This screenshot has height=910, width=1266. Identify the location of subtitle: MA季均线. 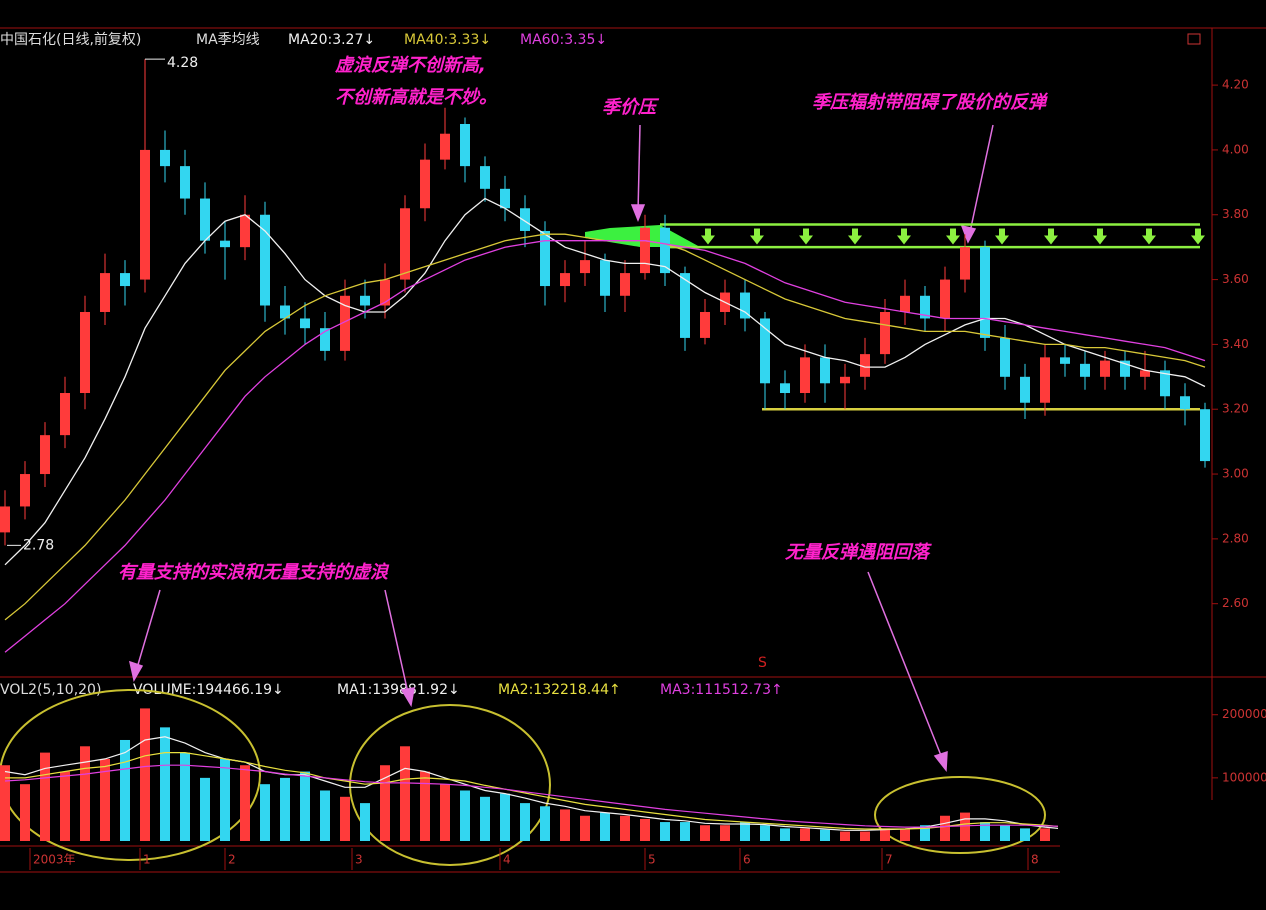
(228, 40).